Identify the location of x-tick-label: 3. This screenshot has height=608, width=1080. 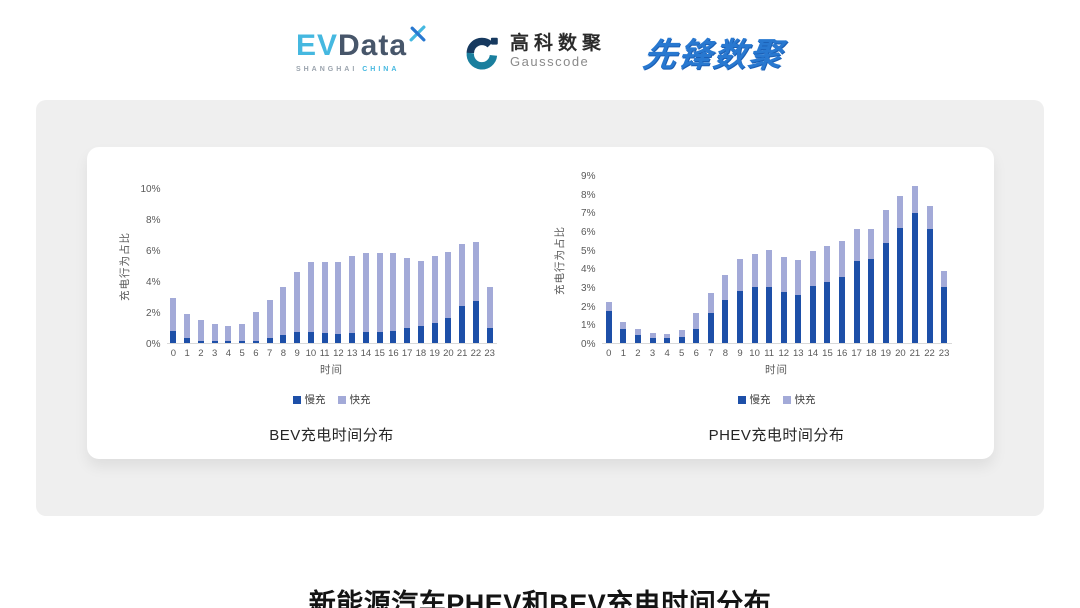
(652, 353).